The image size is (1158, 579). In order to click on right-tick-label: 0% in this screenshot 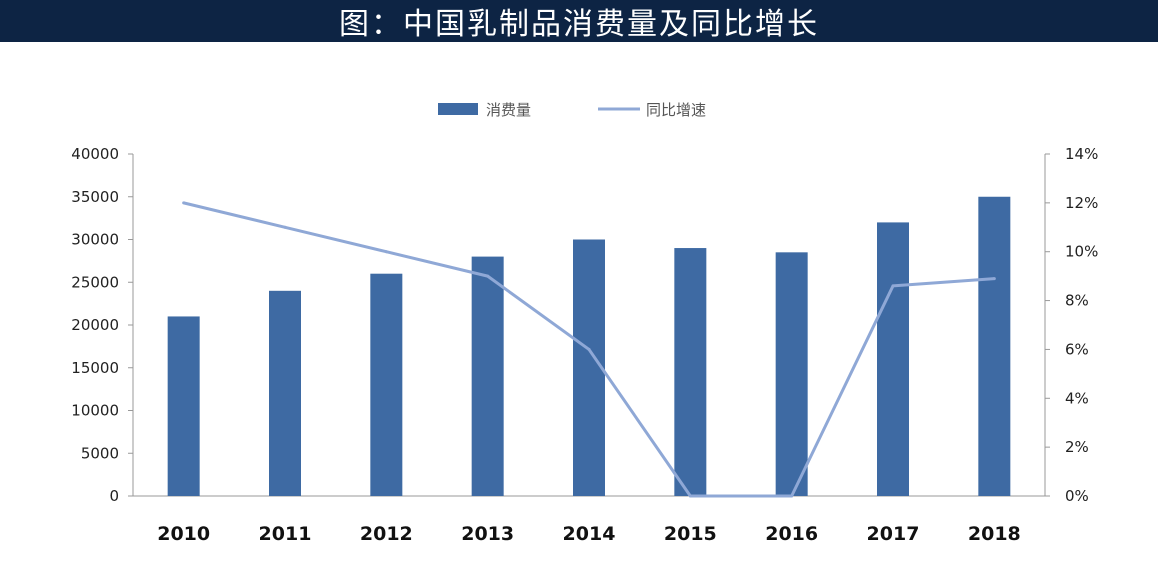, I will do `click(1077, 496)`.